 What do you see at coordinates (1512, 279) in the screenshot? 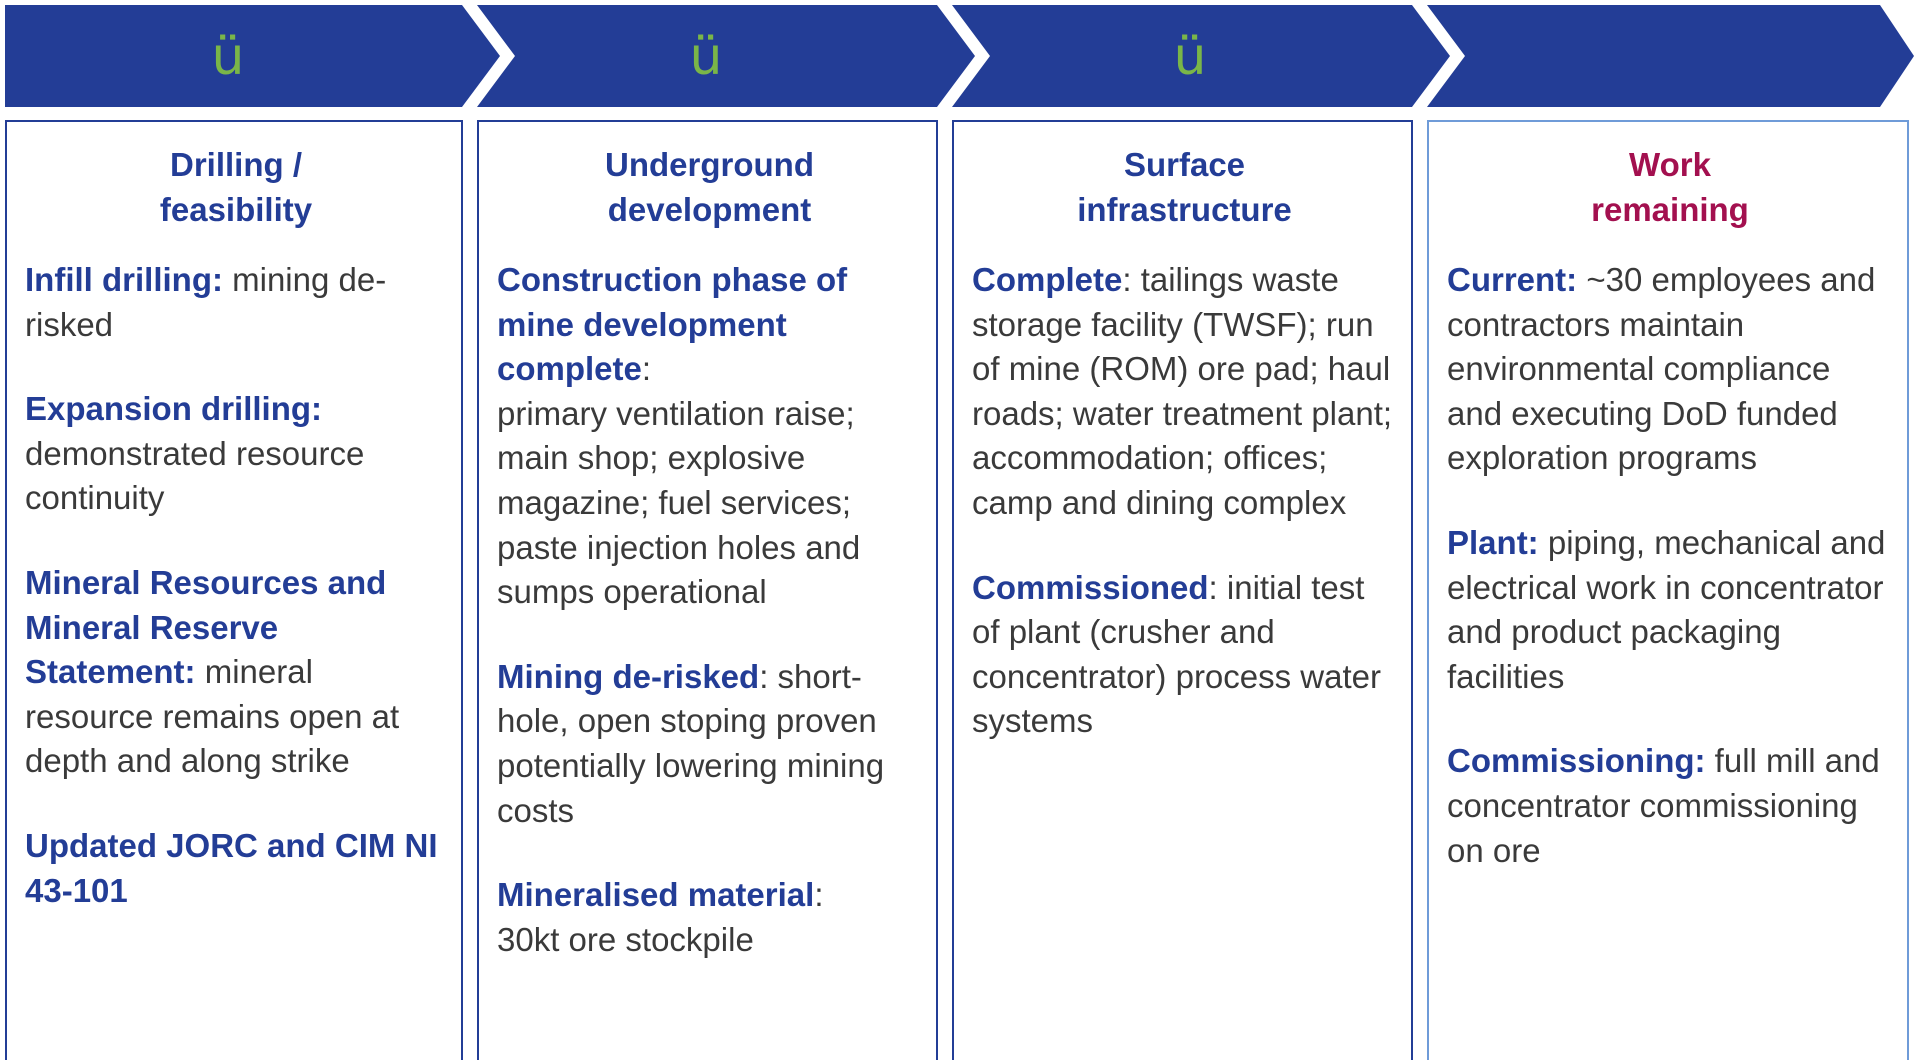
I see `item-lead: Current:` at bounding box center [1512, 279].